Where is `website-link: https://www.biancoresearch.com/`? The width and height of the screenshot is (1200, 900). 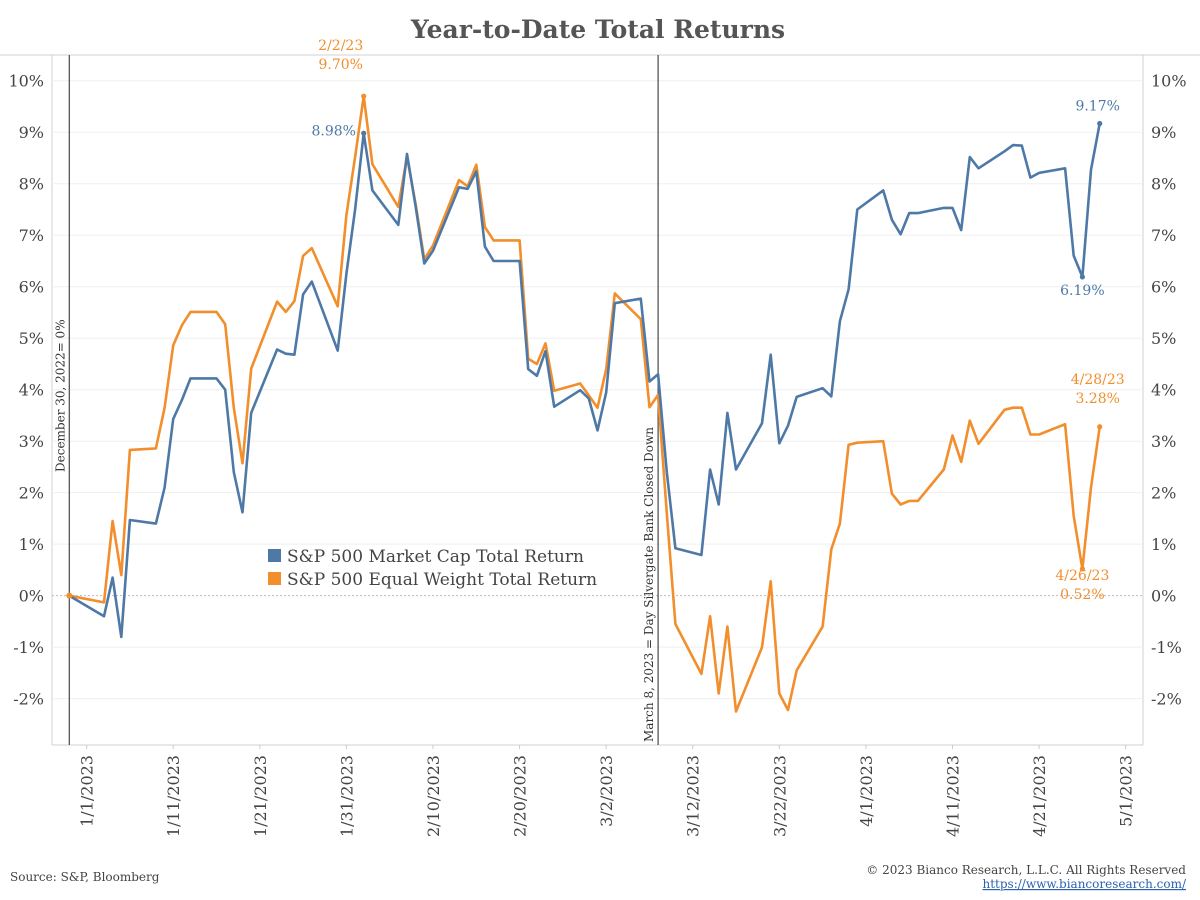 website-link: https://www.biancoresearch.com/ is located at coordinates (1084, 884).